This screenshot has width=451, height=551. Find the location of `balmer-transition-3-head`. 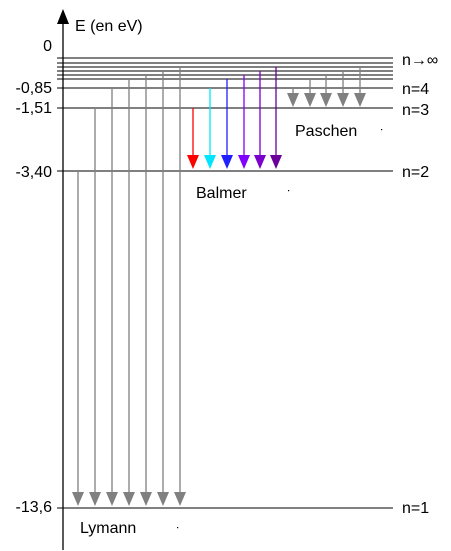

balmer-transition-3-head is located at coordinates (227, 162).